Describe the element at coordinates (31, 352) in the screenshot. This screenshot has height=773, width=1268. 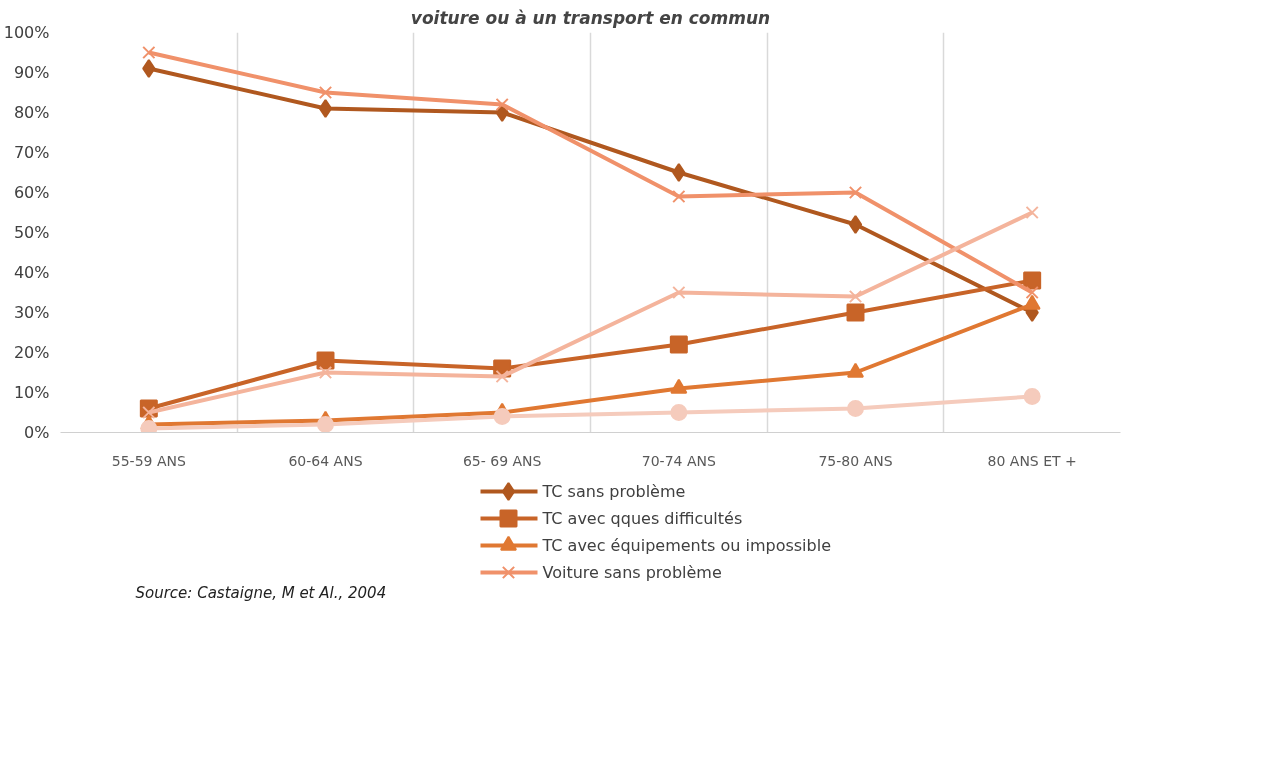
I see `y-tick-label: 20%` at that location.